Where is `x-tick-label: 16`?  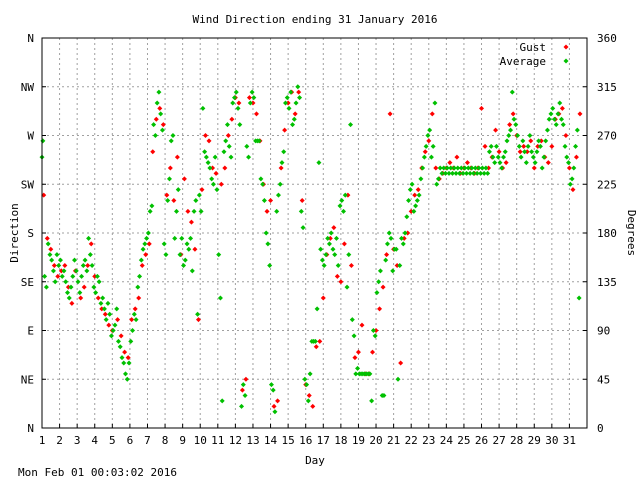
x-tick-label: 16 is located at coordinates (305, 440).